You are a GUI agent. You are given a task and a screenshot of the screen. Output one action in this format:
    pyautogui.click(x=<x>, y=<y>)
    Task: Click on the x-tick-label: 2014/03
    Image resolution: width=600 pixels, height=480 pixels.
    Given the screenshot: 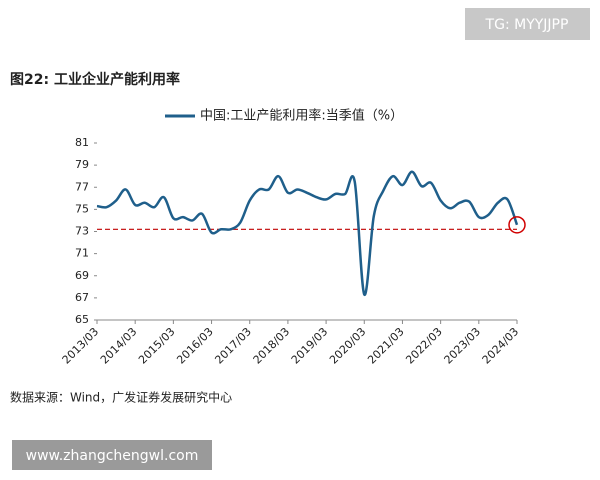 What is the action you would take?
    pyautogui.click(x=119, y=346)
    